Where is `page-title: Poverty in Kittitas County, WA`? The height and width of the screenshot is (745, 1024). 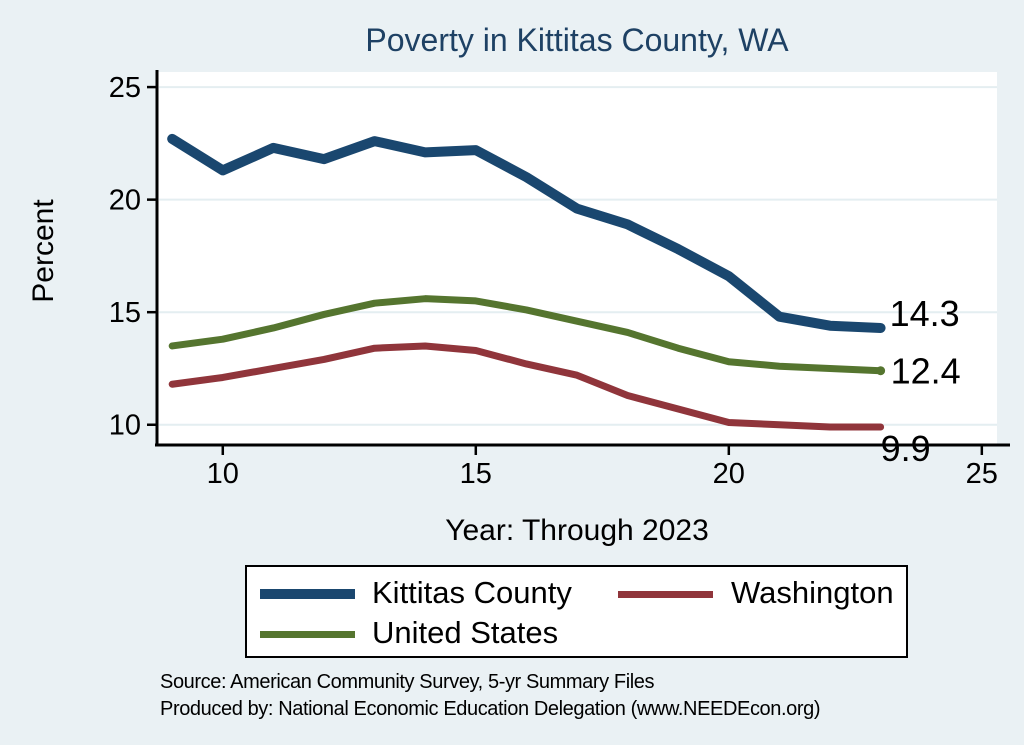
page-title: Poverty in Kittitas County, WA is located at coordinates (577, 40).